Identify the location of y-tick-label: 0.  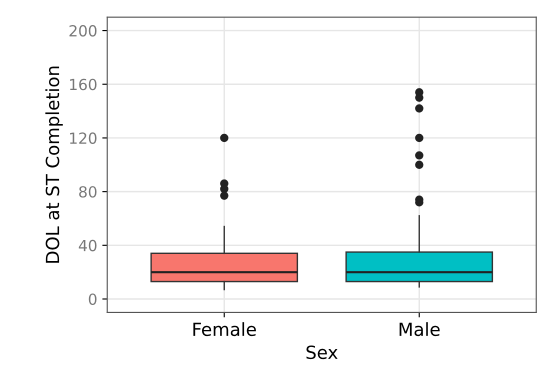
(92, 299).